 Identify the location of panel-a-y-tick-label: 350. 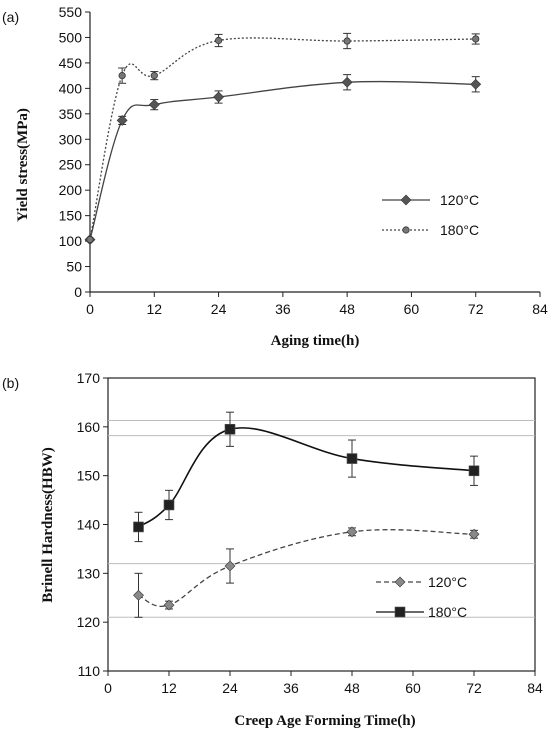
(71, 114).